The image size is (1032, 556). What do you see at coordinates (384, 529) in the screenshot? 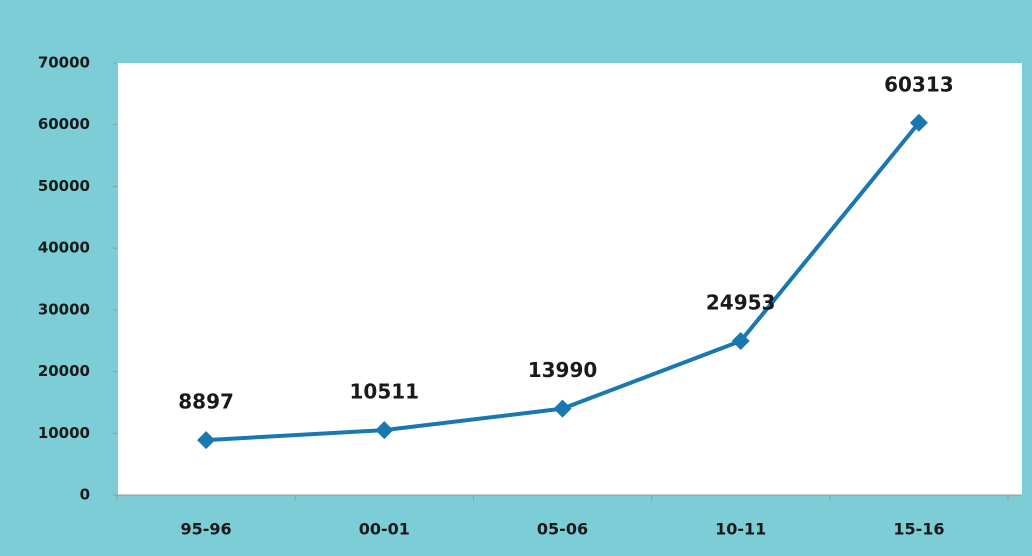
I see `x-tick-label: 00-01` at bounding box center [384, 529].